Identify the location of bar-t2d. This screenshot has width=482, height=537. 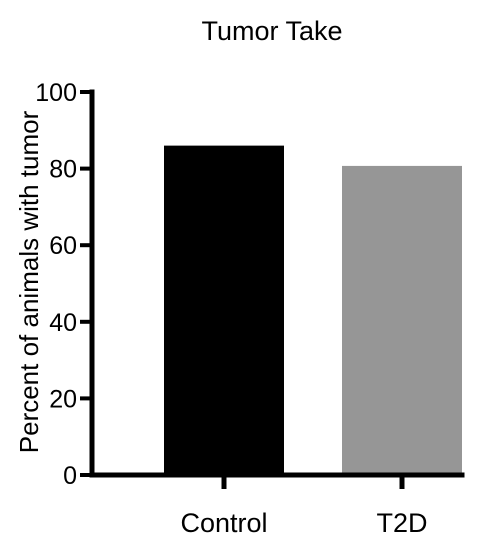
(402, 320).